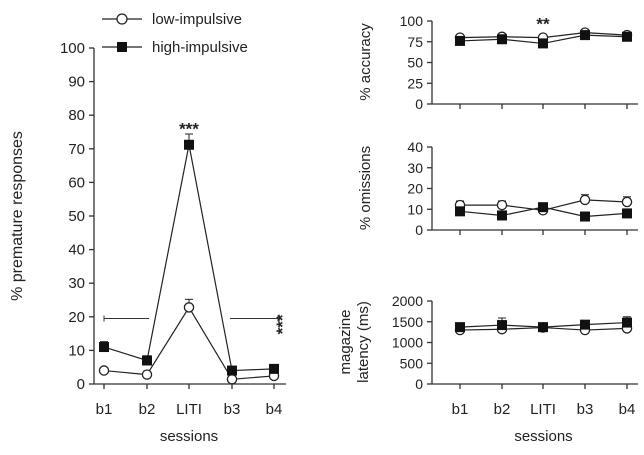 The image size is (644, 455). Describe the element at coordinates (415, 63) in the screenshot. I see `accuracy-ytick-label: 50` at that location.